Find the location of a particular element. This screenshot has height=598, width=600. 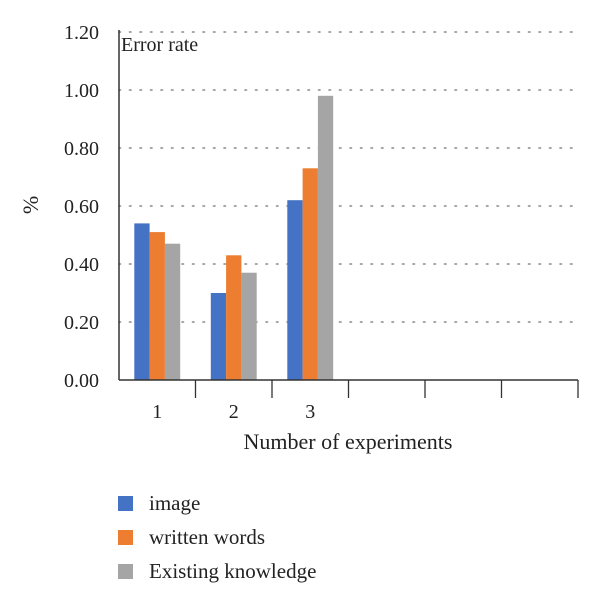

y-tick-label: 0.20 is located at coordinates (81, 323).